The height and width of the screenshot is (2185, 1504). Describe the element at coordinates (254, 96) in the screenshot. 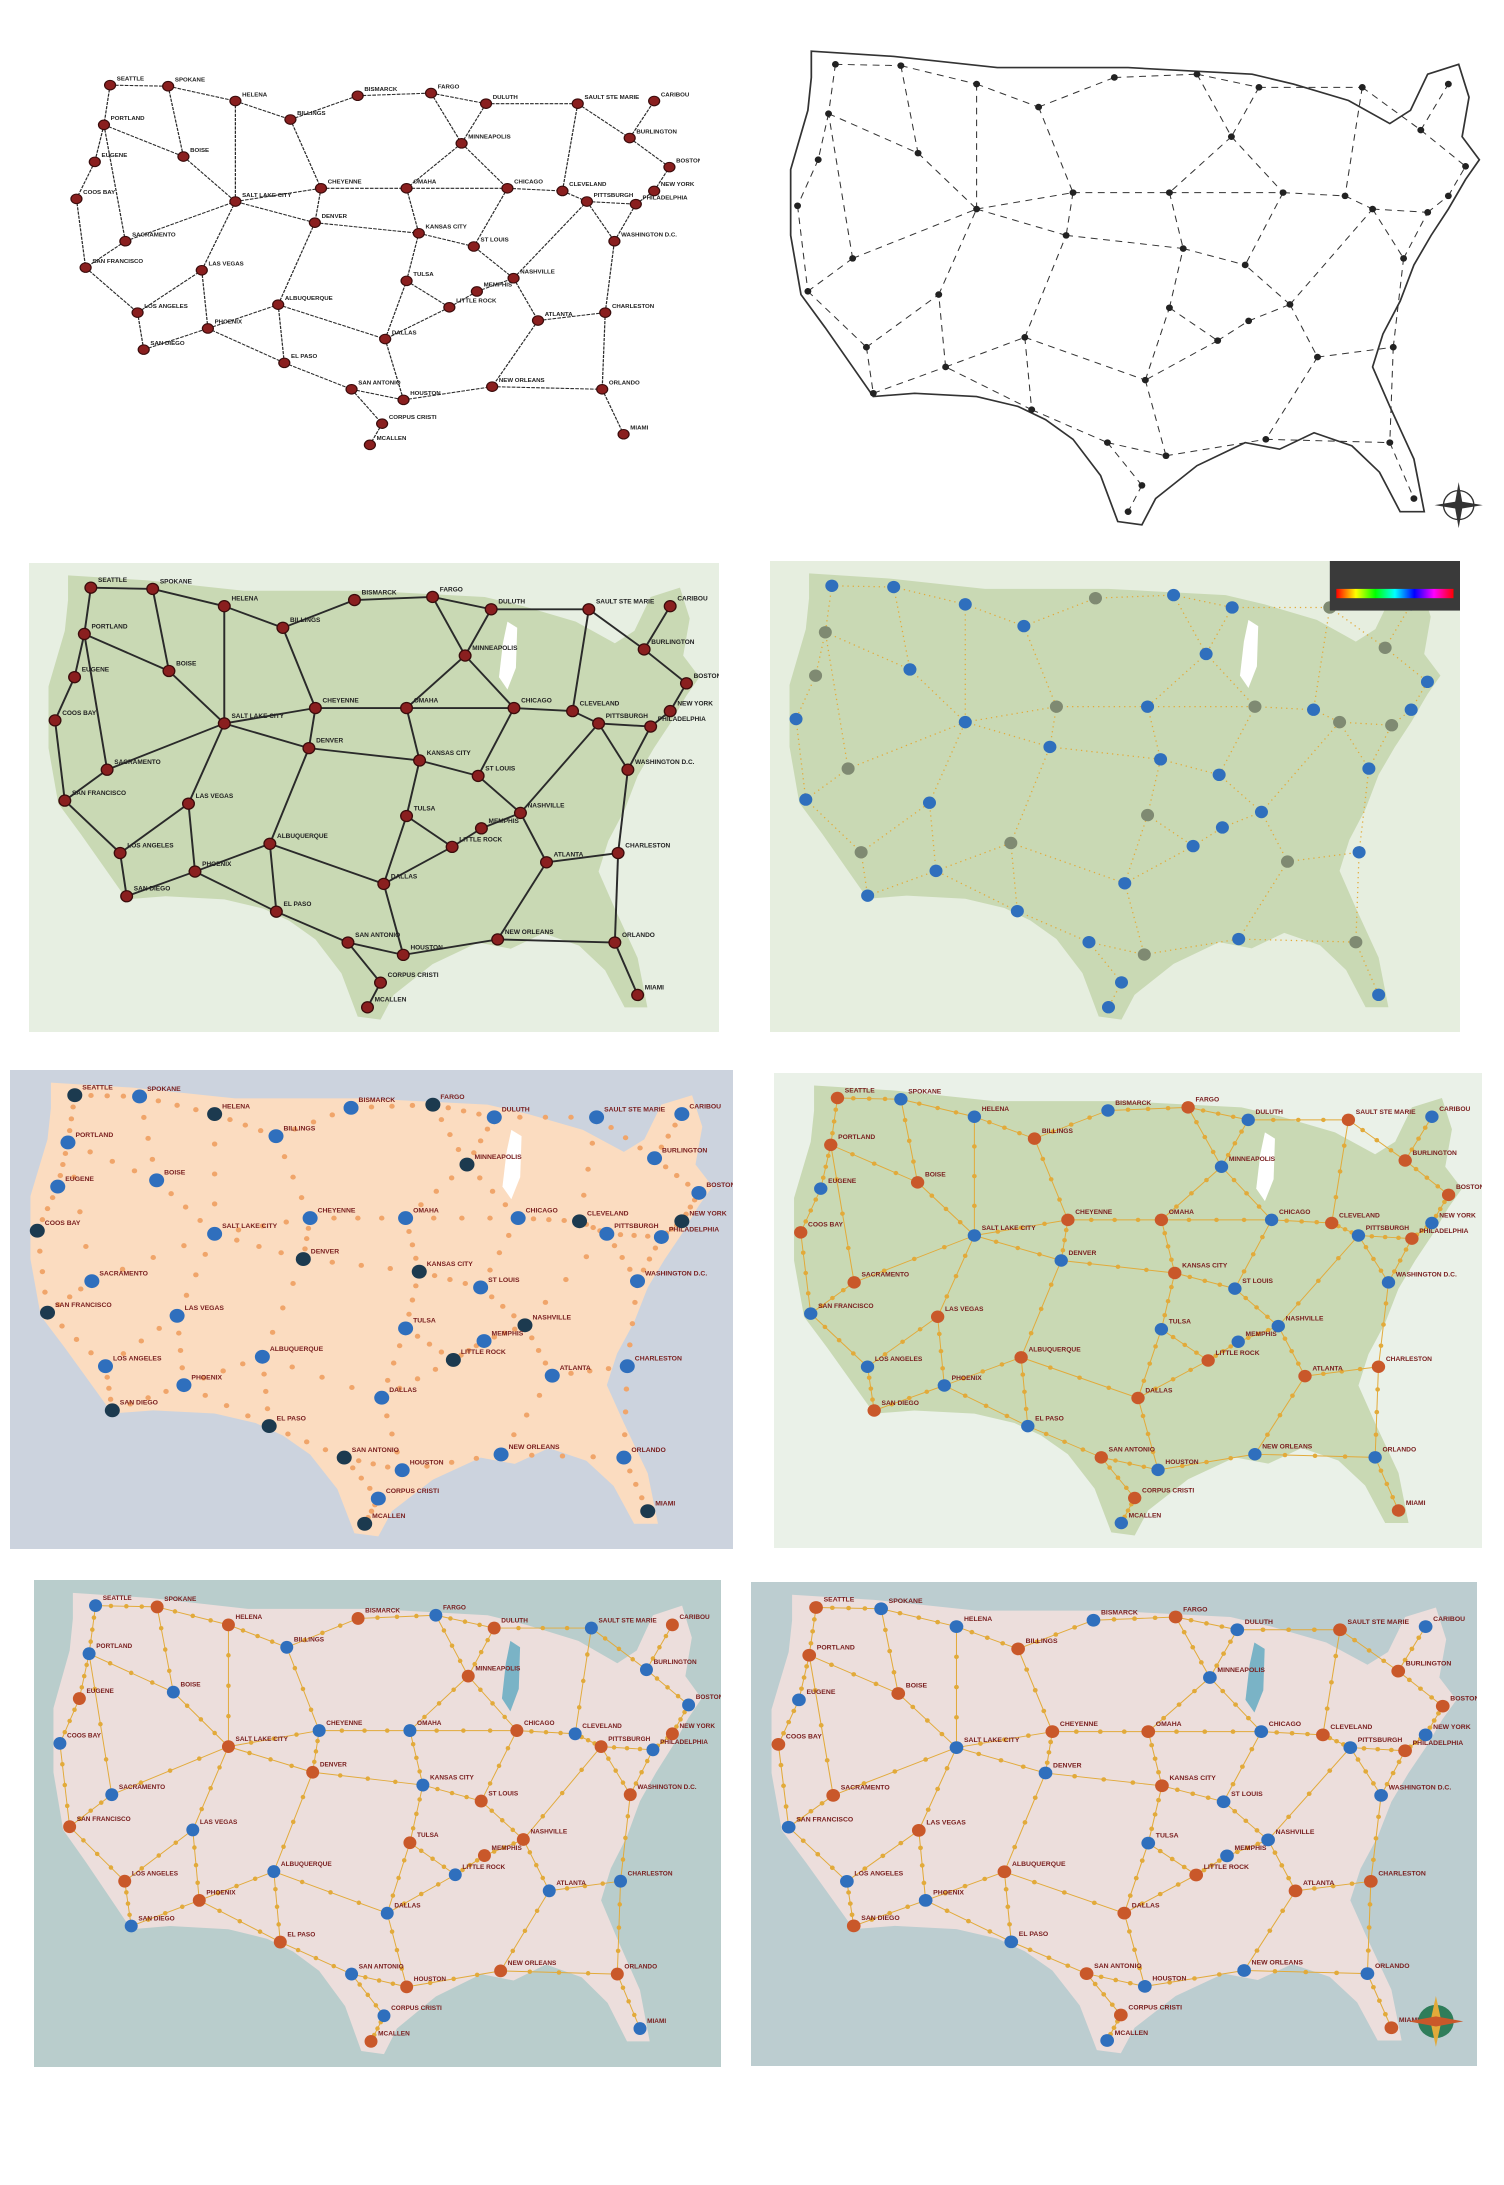

I see `city-label-helena: HELENA` at that location.